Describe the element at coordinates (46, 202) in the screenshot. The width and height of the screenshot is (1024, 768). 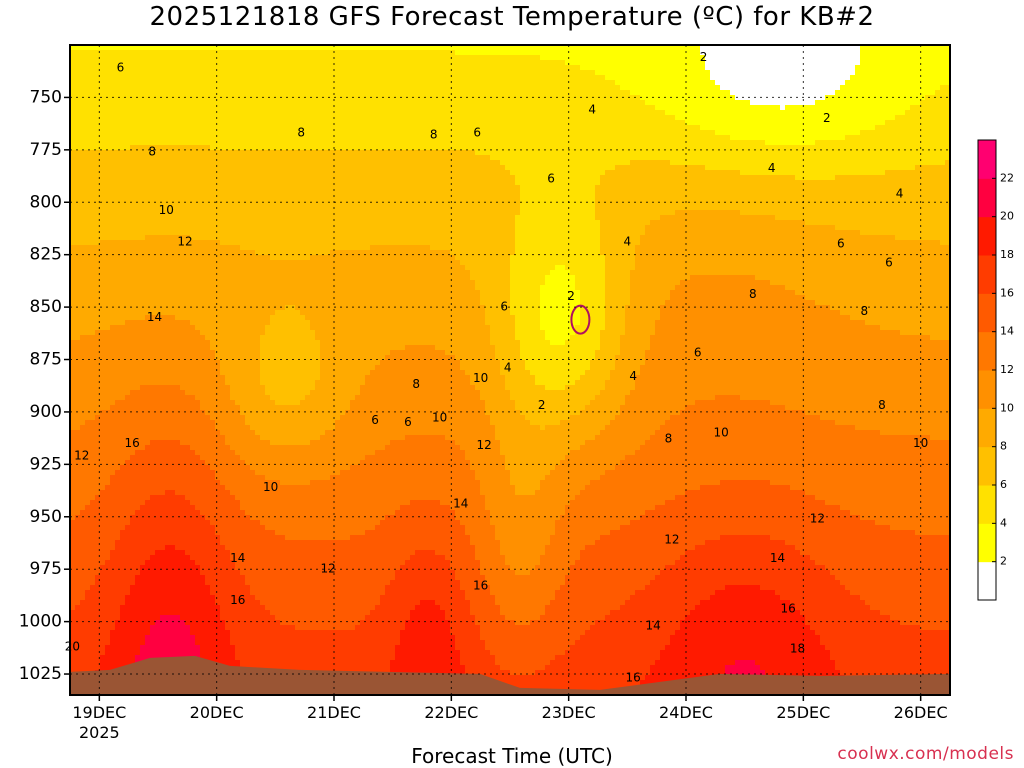
I see `y-tick-label: 800` at that location.